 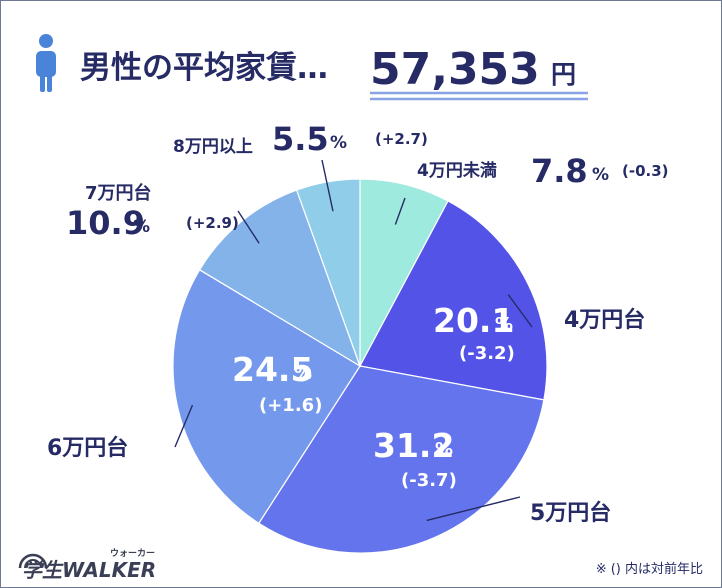 I want to click on value-underline, so click(x=479, y=96).